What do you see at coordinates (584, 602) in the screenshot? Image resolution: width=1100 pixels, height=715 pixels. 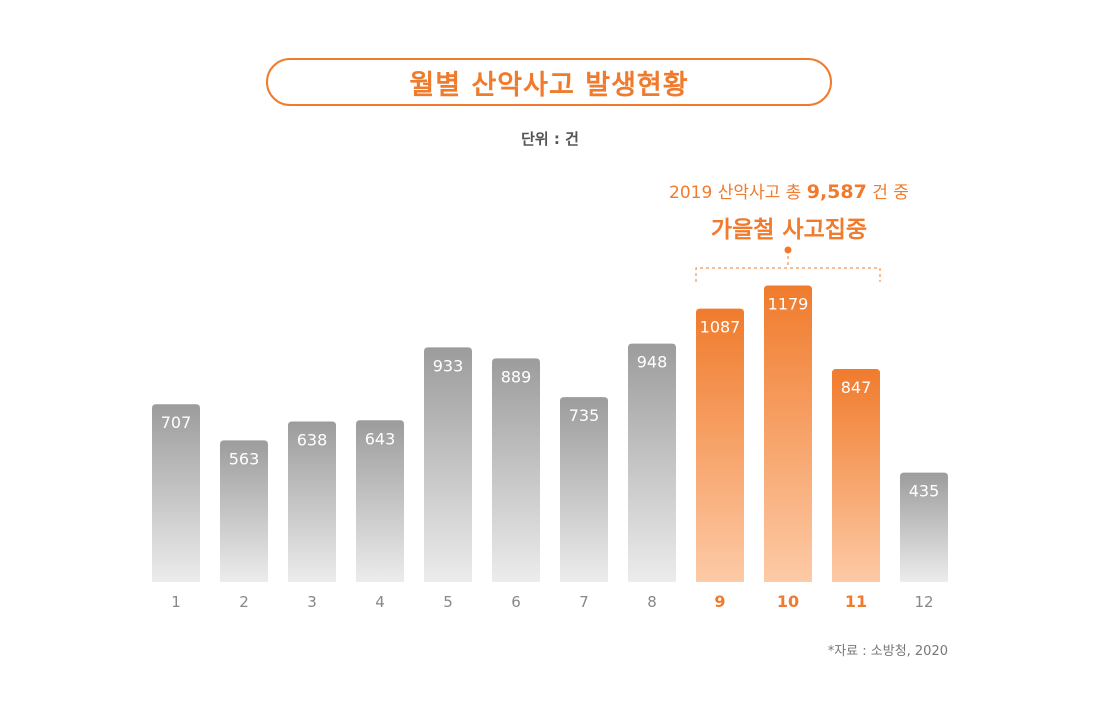 I see `x-tick-7: 7` at bounding box center [584, 602].